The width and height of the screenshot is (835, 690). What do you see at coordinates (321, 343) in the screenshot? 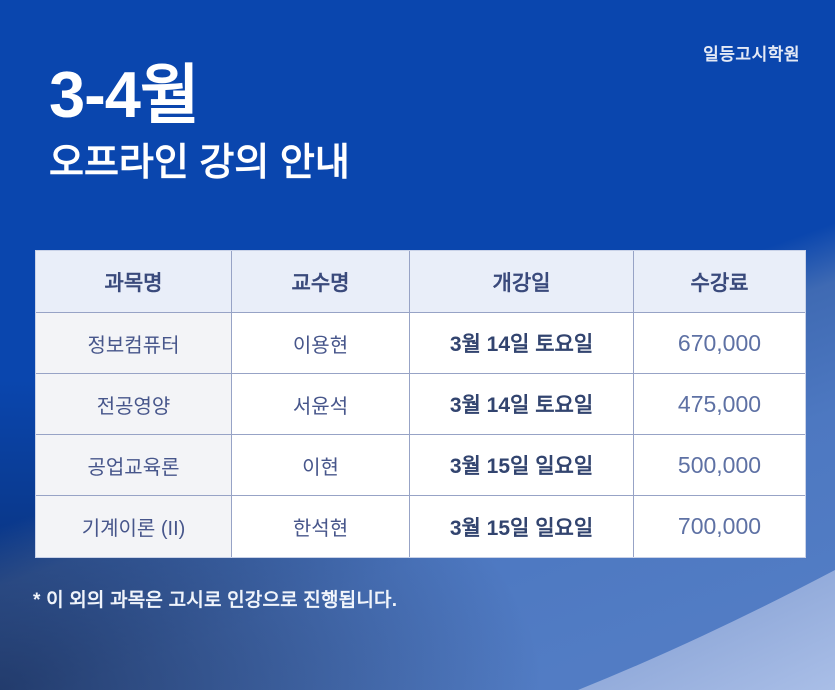
I see `table-cell-professor: 이용현` at bounding box center [321, 343].